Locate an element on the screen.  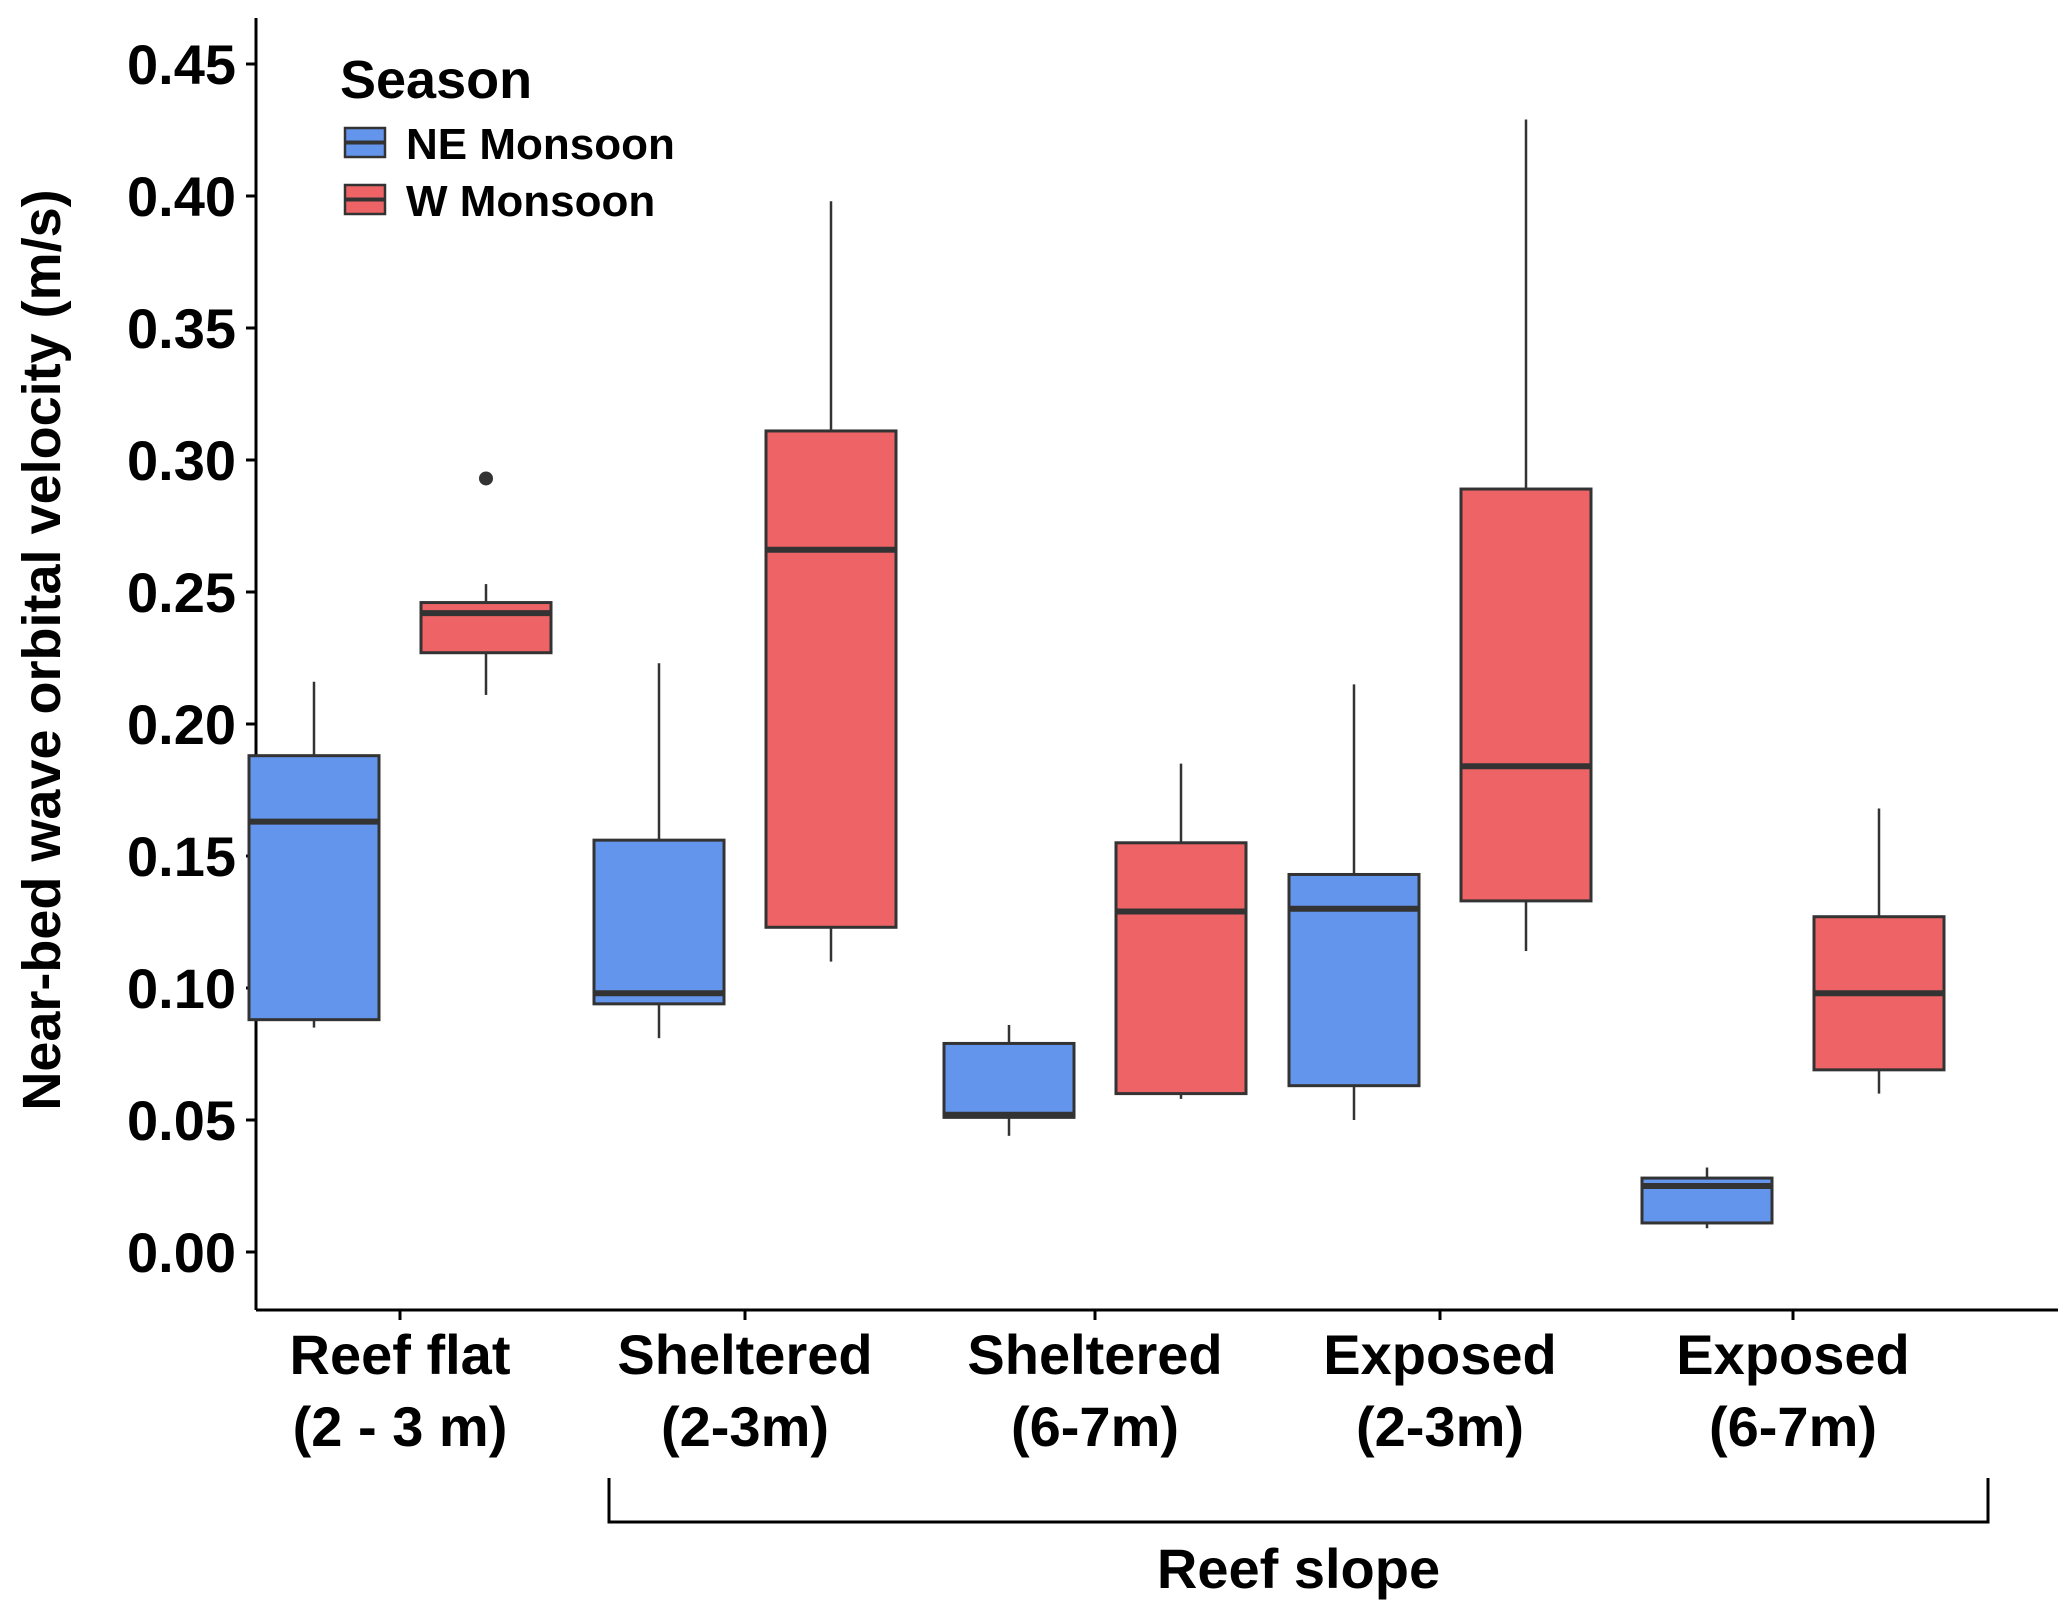
legend-title: Season is located at coordinates (436, 80).